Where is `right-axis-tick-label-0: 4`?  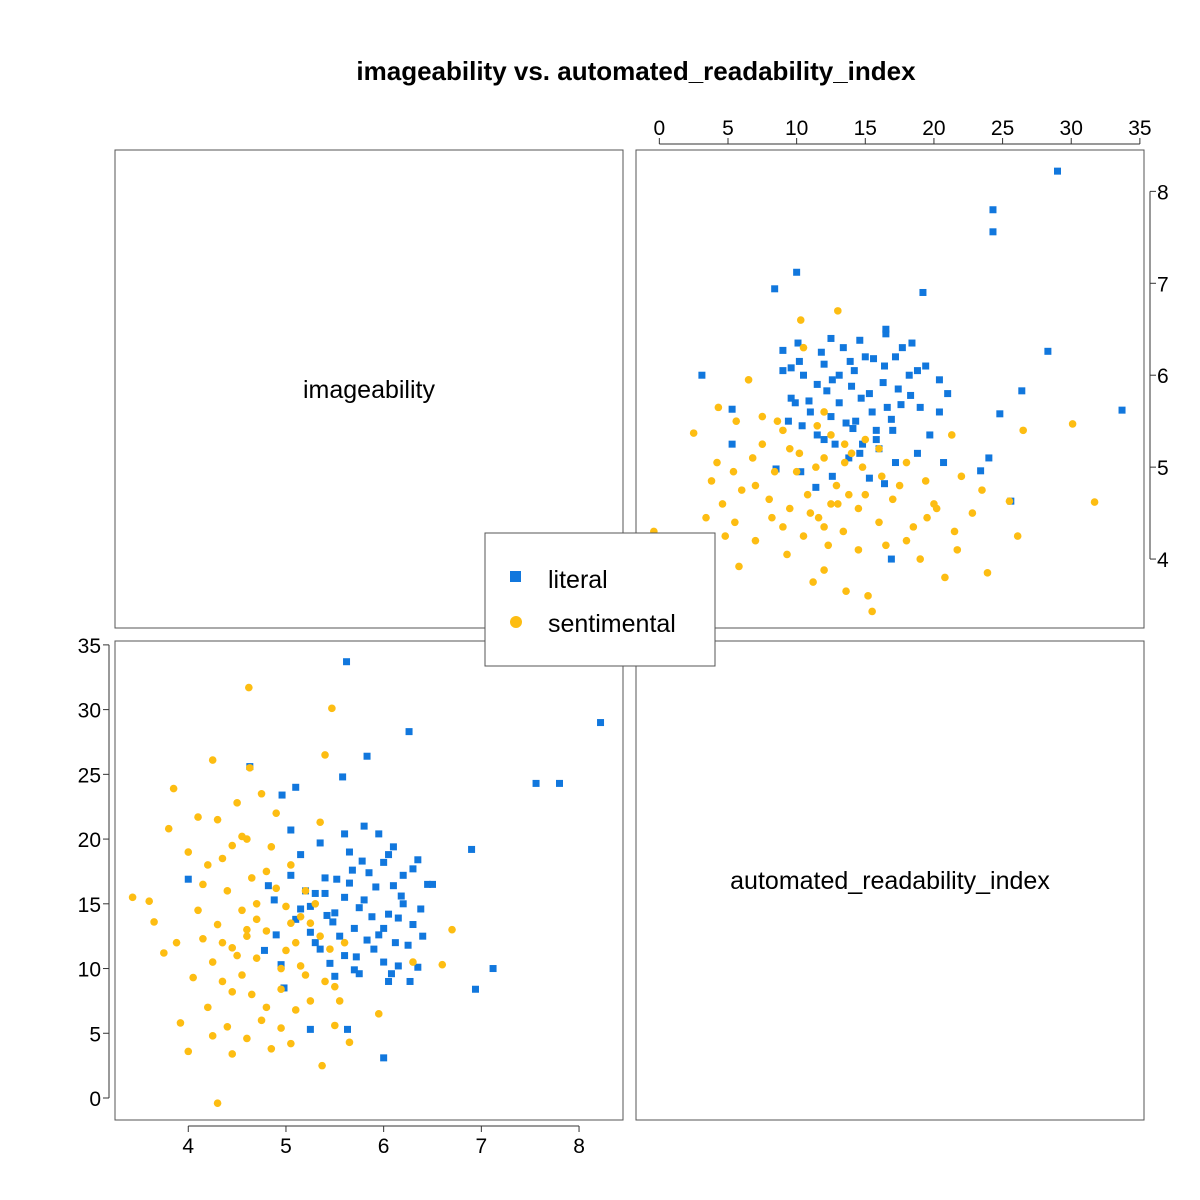
right-axis-tick-label-0: 4 is located at coordinates (1163, 560).